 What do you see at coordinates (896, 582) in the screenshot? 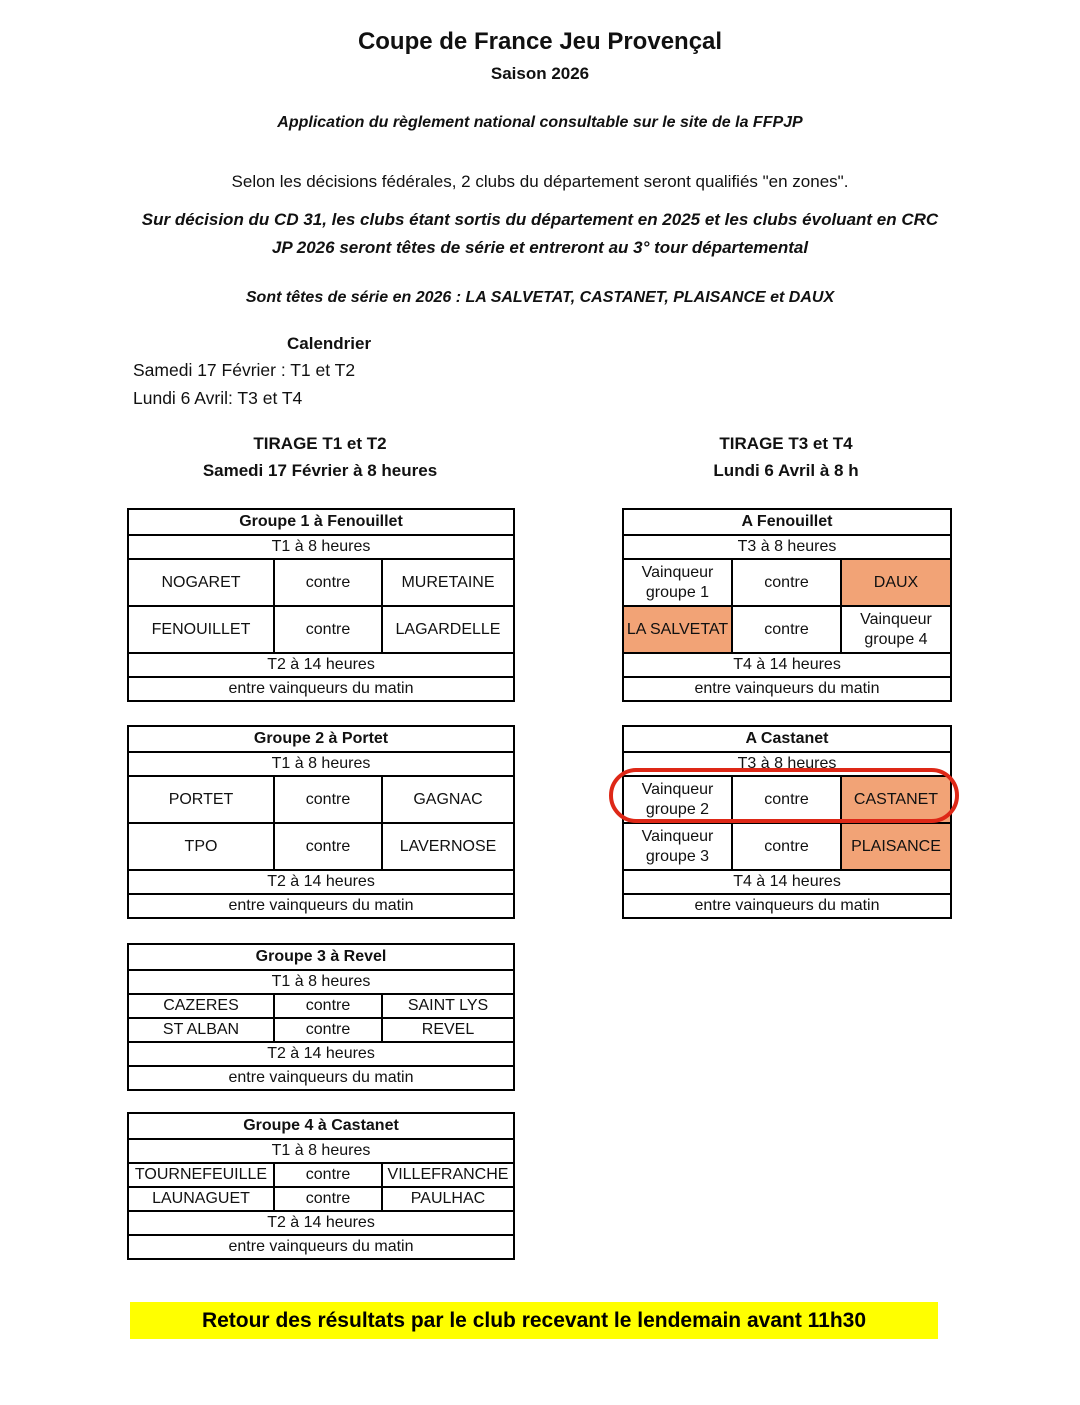
I see `away-club-highlighted: DAUX` at bounding box center [896, 582].